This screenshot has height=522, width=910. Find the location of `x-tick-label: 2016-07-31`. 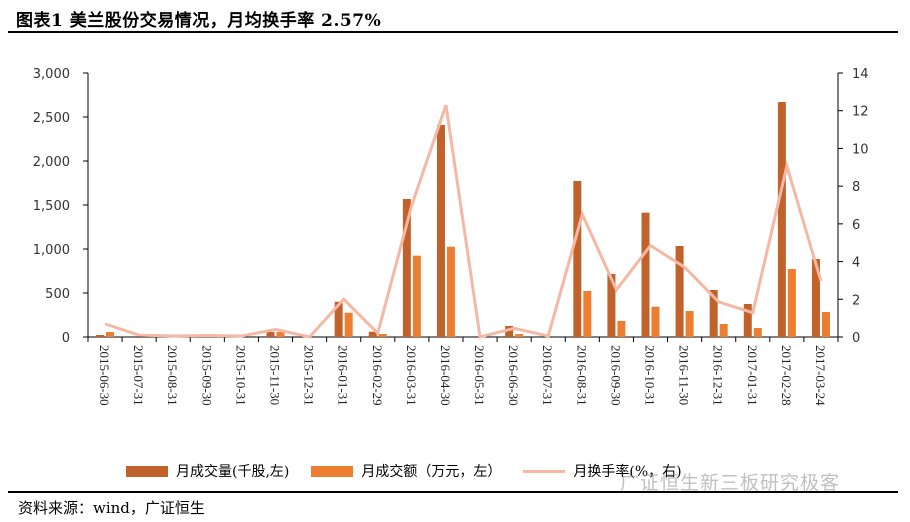

x-tick-label: 2016-07-31 is located at coordinates (547, 375).